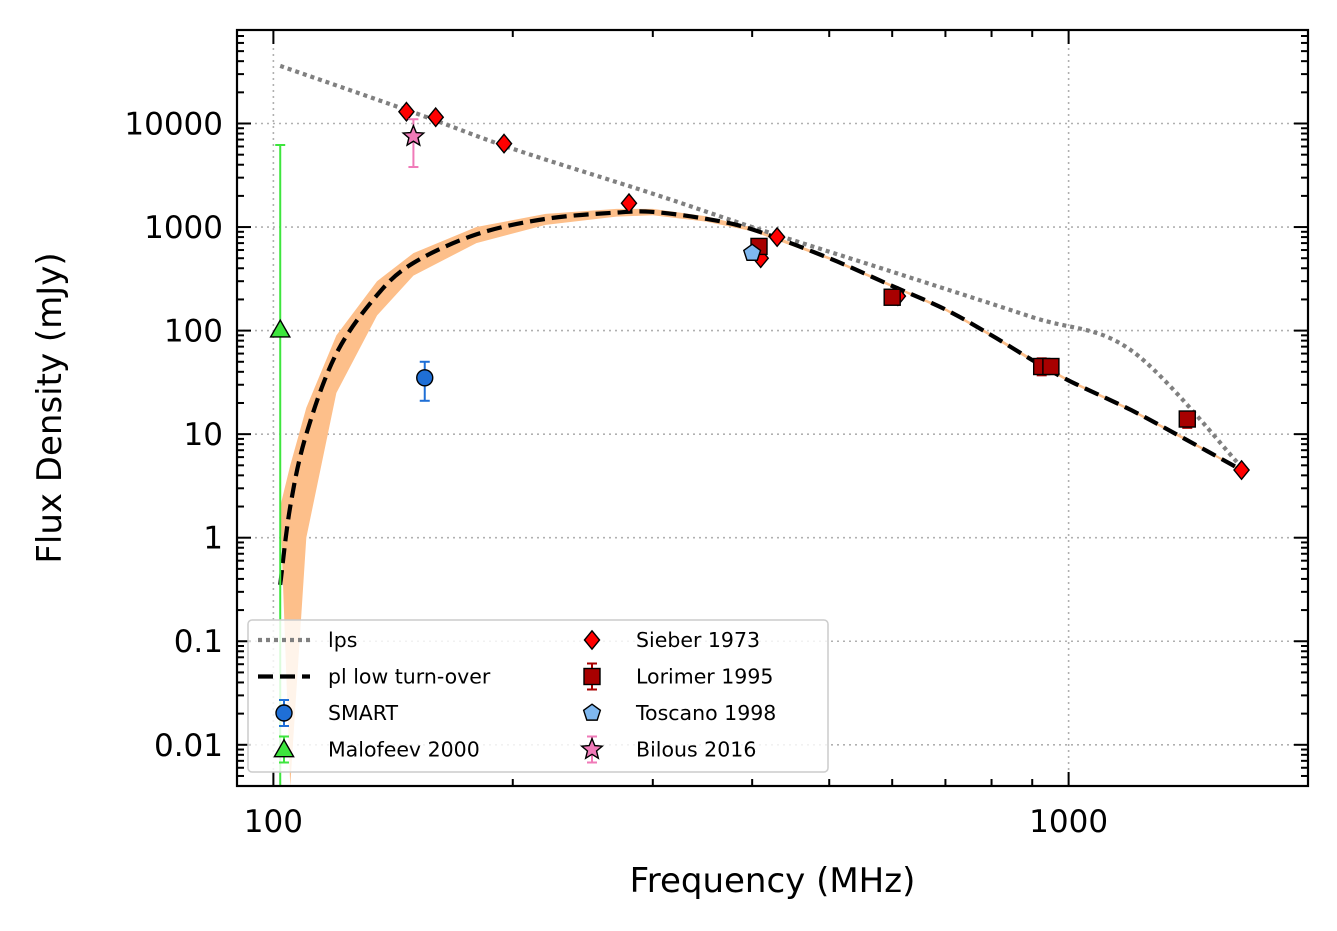 The height and width of the screenshot is (931, 1337). Describe the element at coordinates (409, 677) in the screenshot. I see `legend-label: pl low turn-over` at that location.